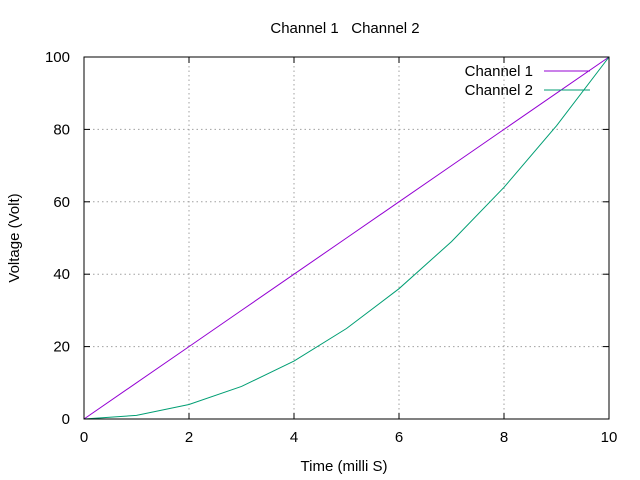 This screenshot has height=480, width=640. Describe the element at coordinates (344, 28) in the screenshot. I see `chart-title: Channel 1 Channel 2` at that location.